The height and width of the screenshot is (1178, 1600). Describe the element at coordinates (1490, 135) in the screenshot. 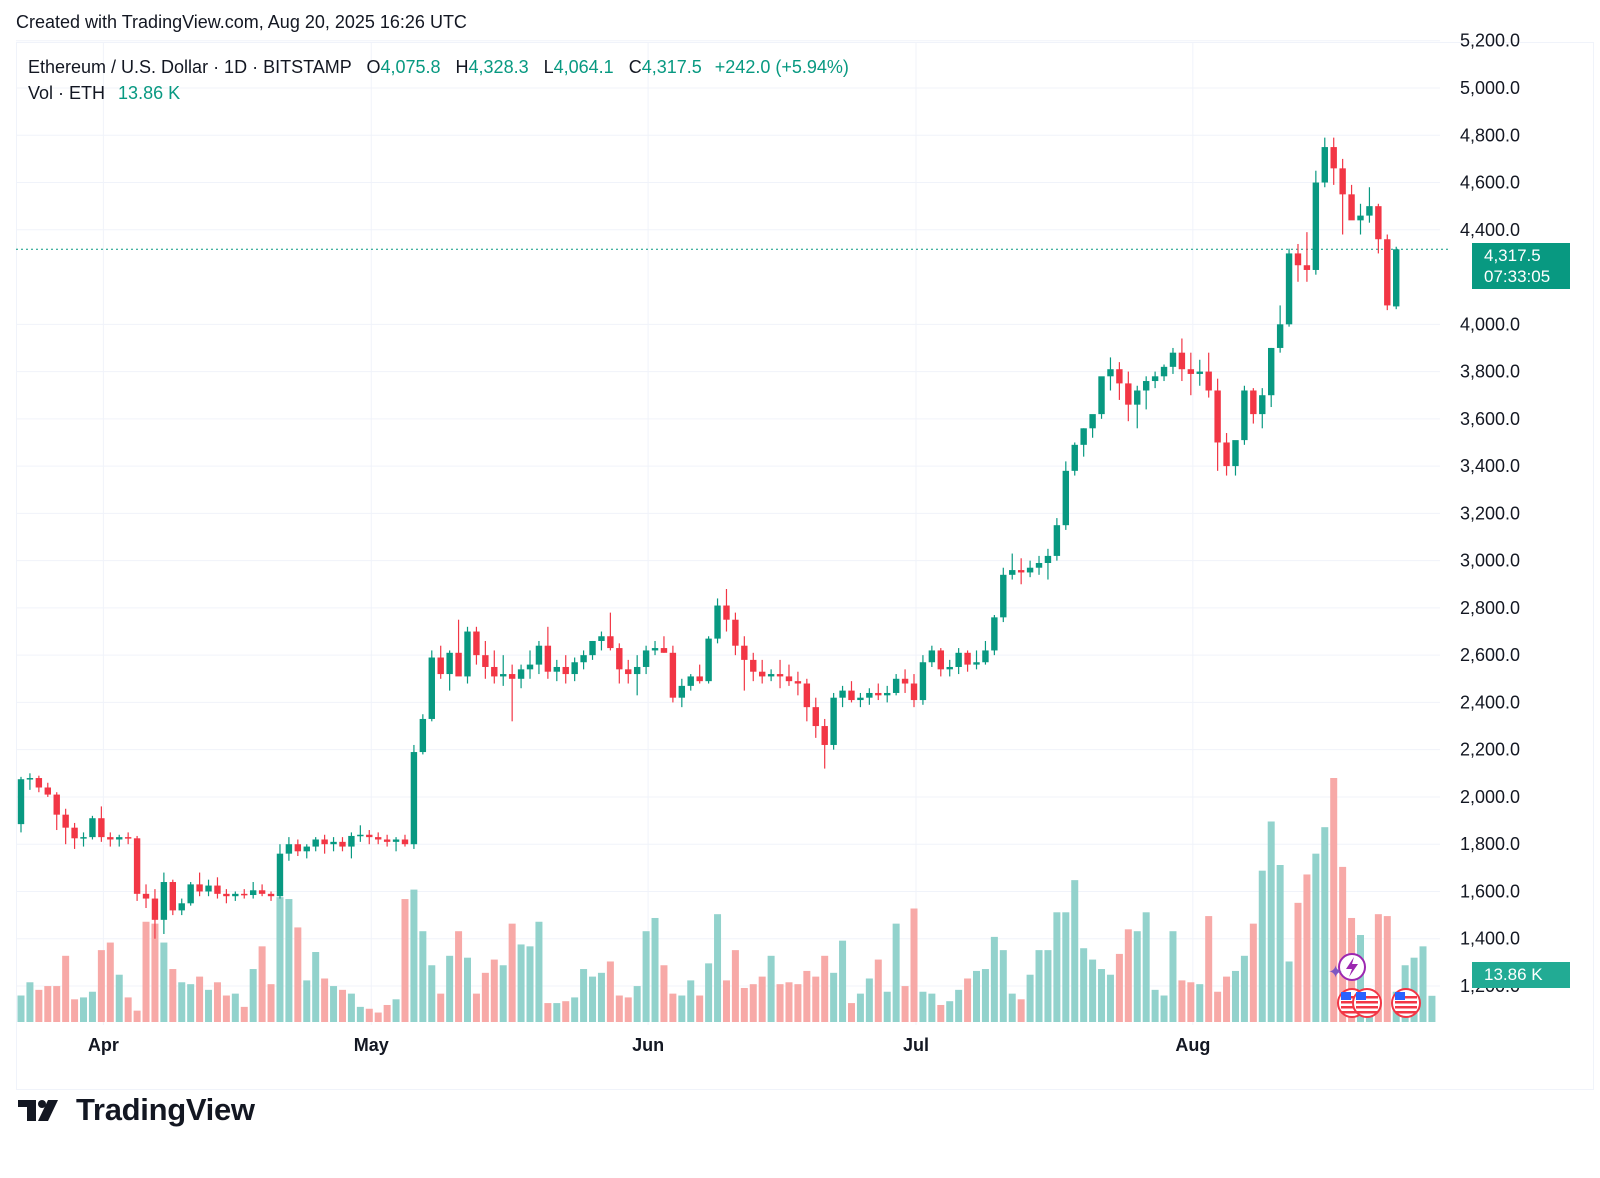

I see `price-tick-label: 4,800.0` at that location.